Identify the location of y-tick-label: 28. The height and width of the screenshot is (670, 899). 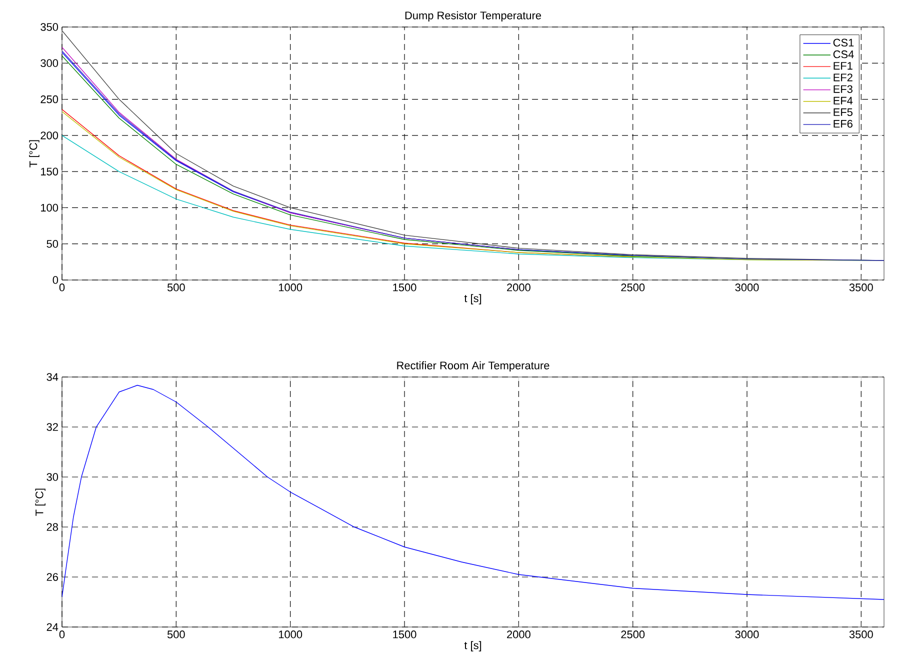
(52, 527).